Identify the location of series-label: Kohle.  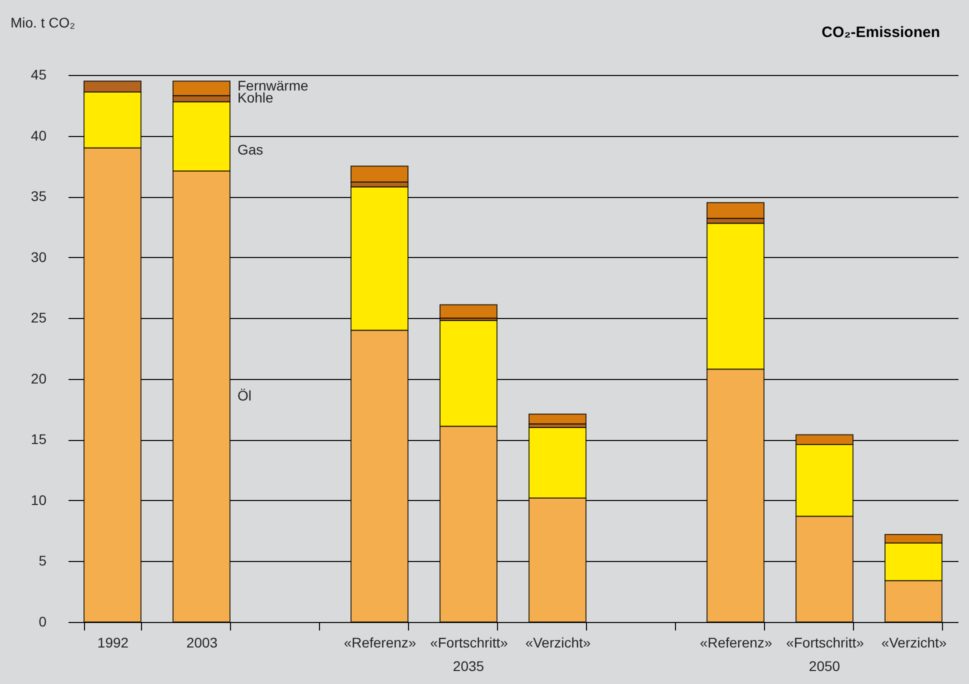
(256, 98).